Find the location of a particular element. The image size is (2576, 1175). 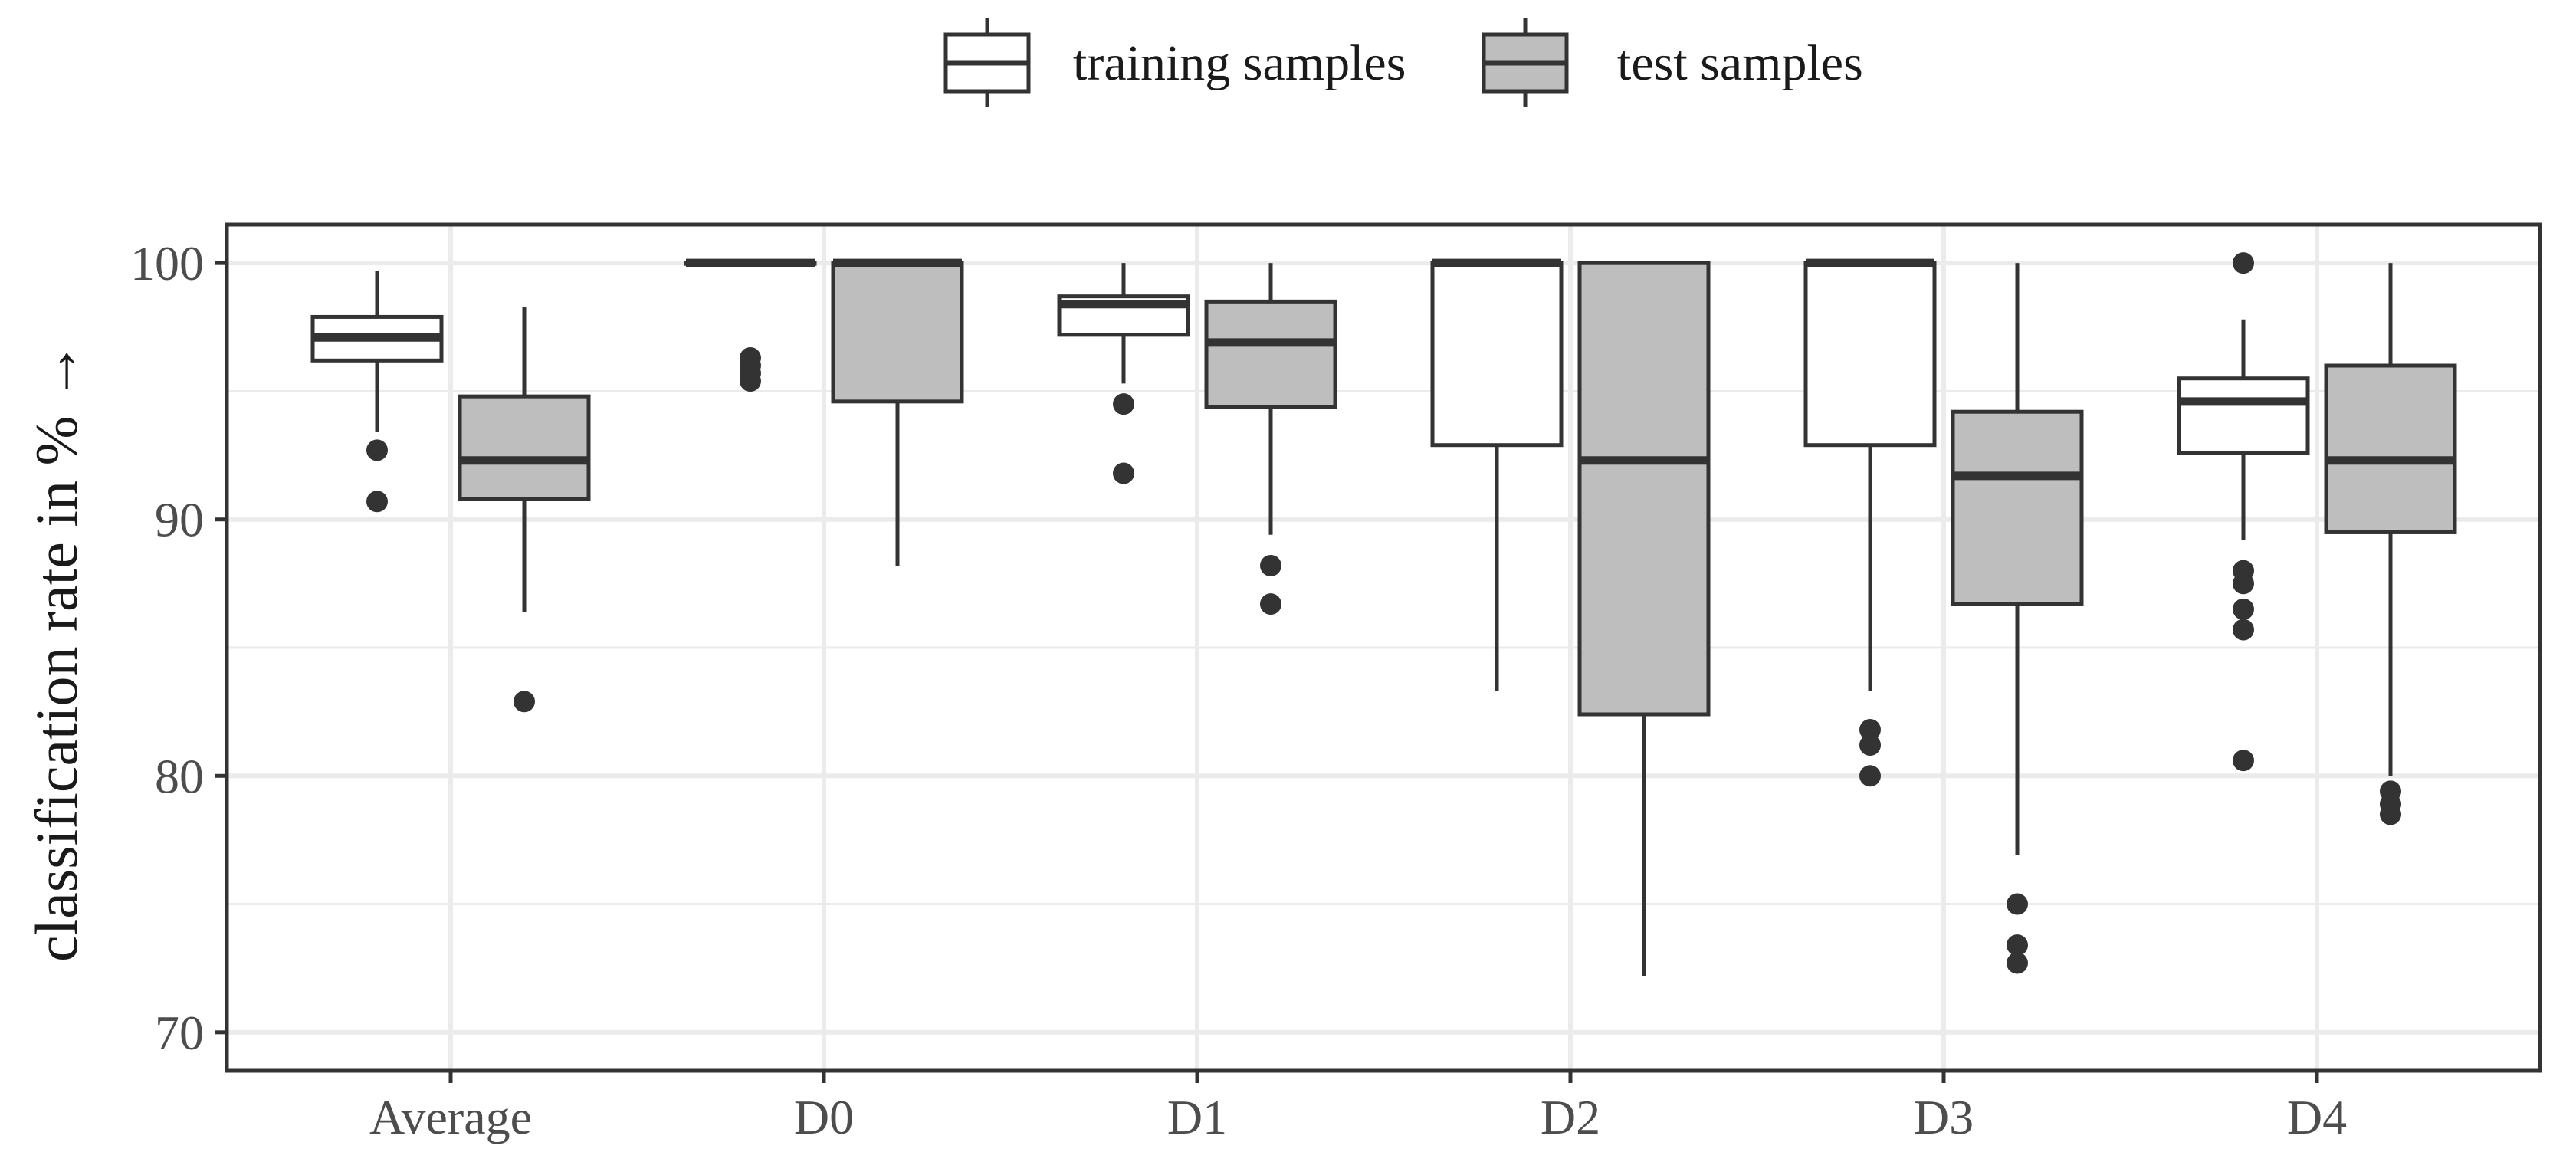

box-training-samples-d3 is located at coordinates (1870, 522).